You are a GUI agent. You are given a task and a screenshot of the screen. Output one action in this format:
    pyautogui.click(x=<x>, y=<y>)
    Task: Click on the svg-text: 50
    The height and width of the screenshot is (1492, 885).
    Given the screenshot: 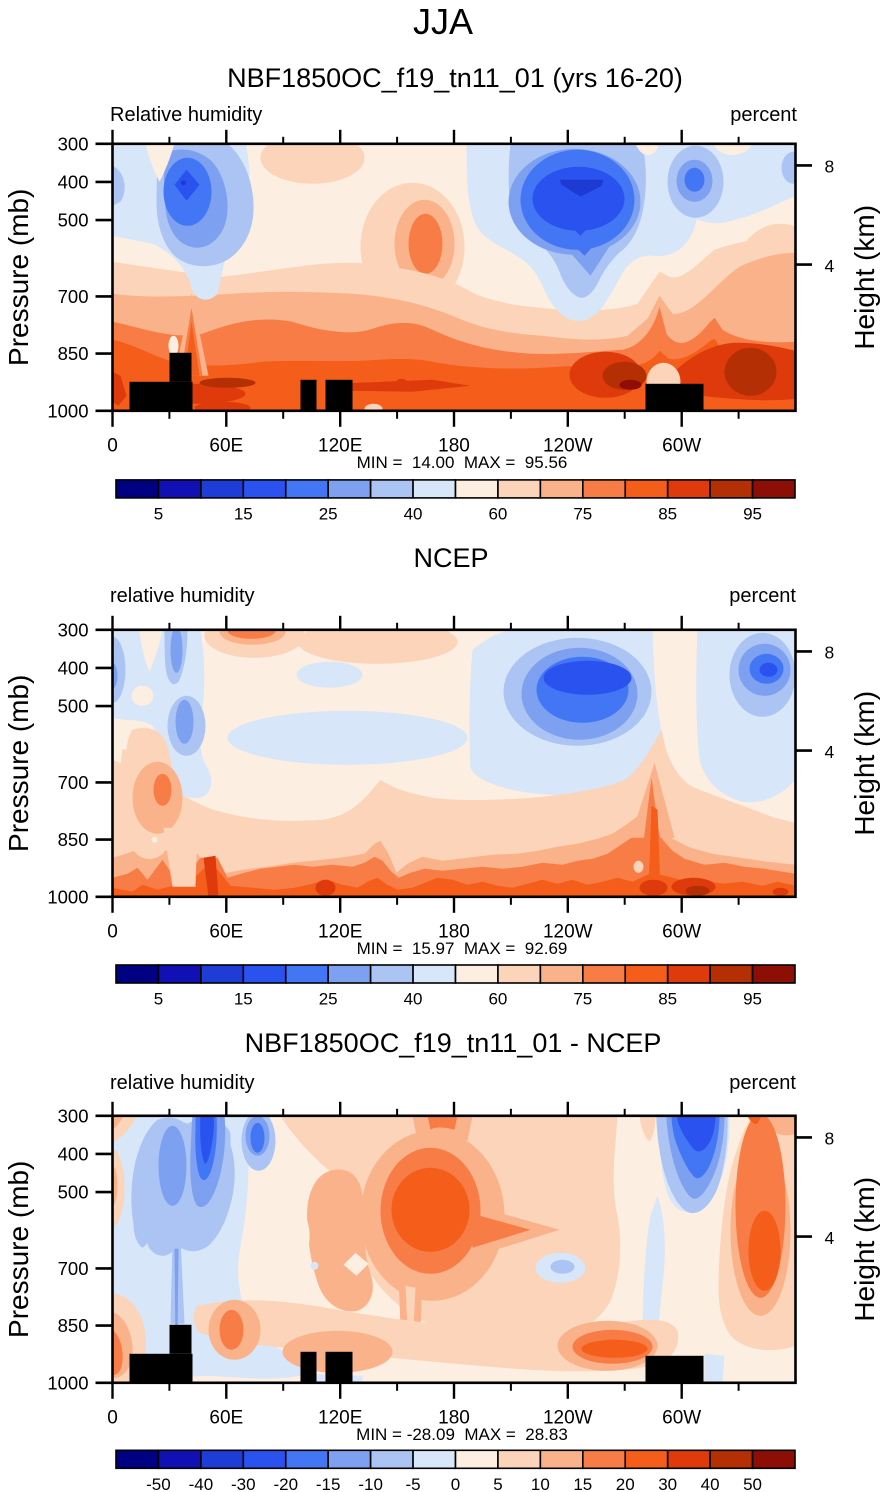 What is the action you would take?
    pyautogui.click(x=752, y=1483)
    